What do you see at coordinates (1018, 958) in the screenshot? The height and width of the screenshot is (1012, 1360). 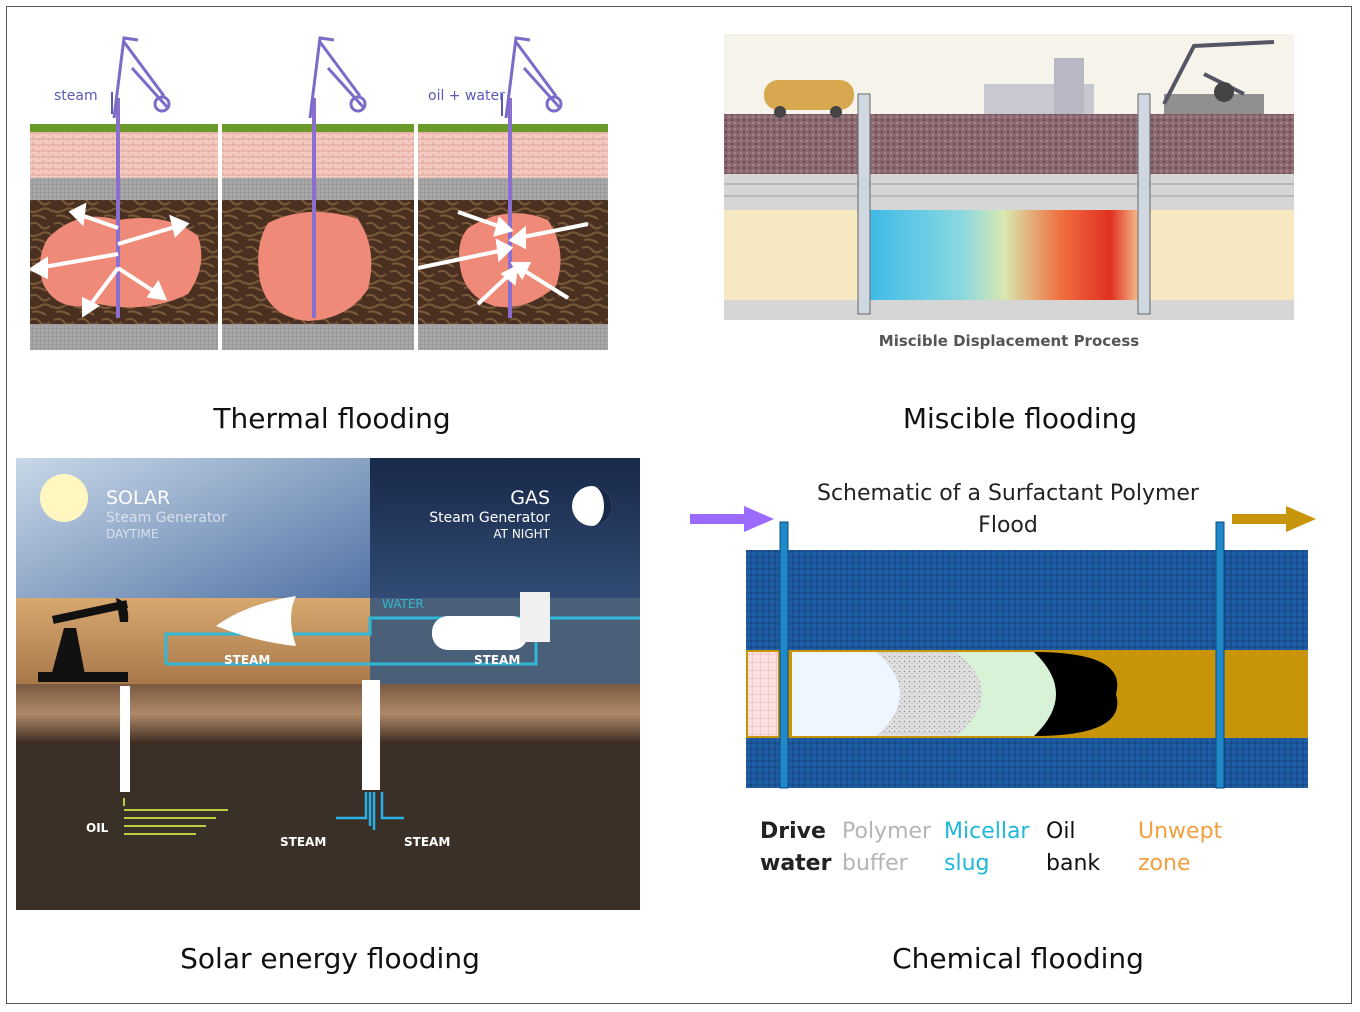 I see `caption-chemical: Chemical flooding` at bounding box center [1018, 958].